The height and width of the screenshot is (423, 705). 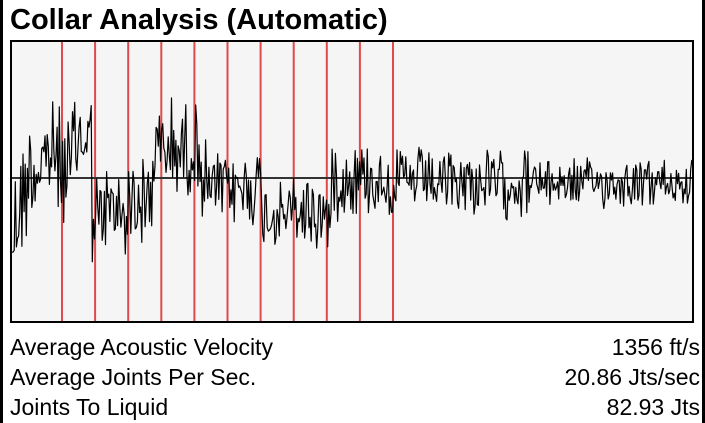 I want to click on stat-value-joints-per-sec: 20.86 Jts/sec, so click(x=632, y=377).